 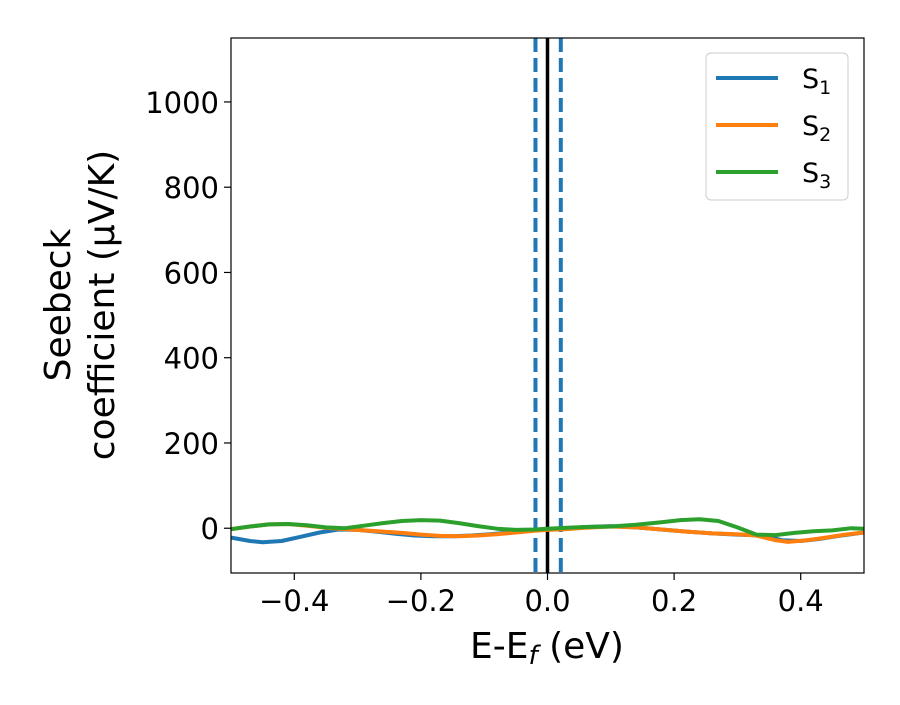 What do you see at coordinates (801, 601) in the screenshot?
I see `x-tick-label: 0.4` at bounding box center [801, 601].